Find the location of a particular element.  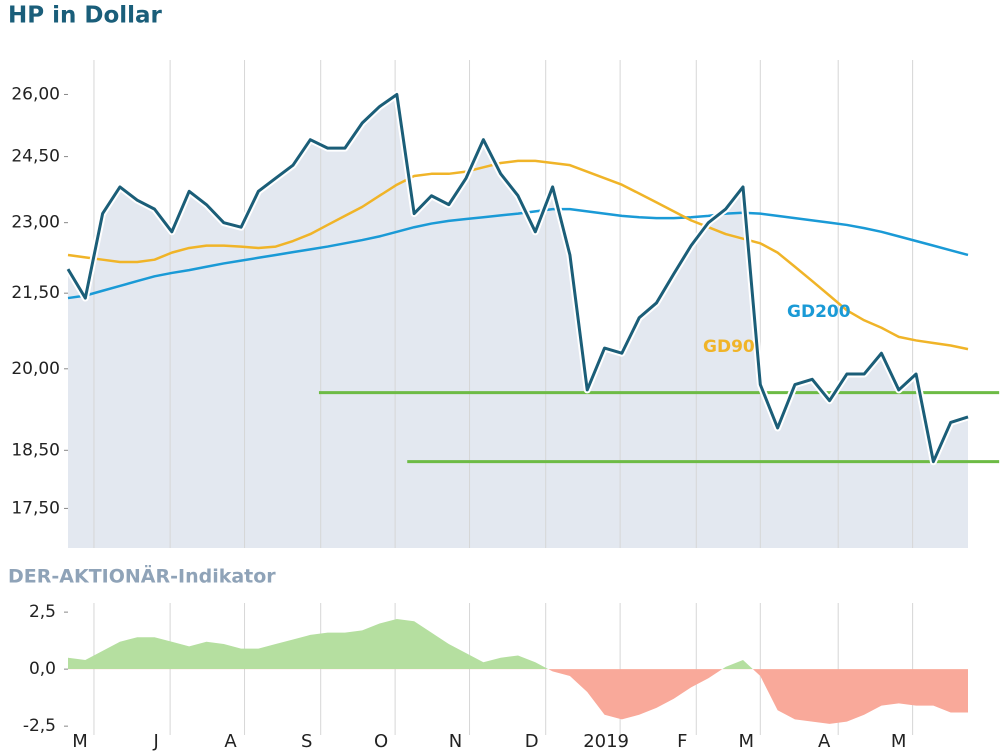

series-label: GD200 is located at coordinates (819, 312).